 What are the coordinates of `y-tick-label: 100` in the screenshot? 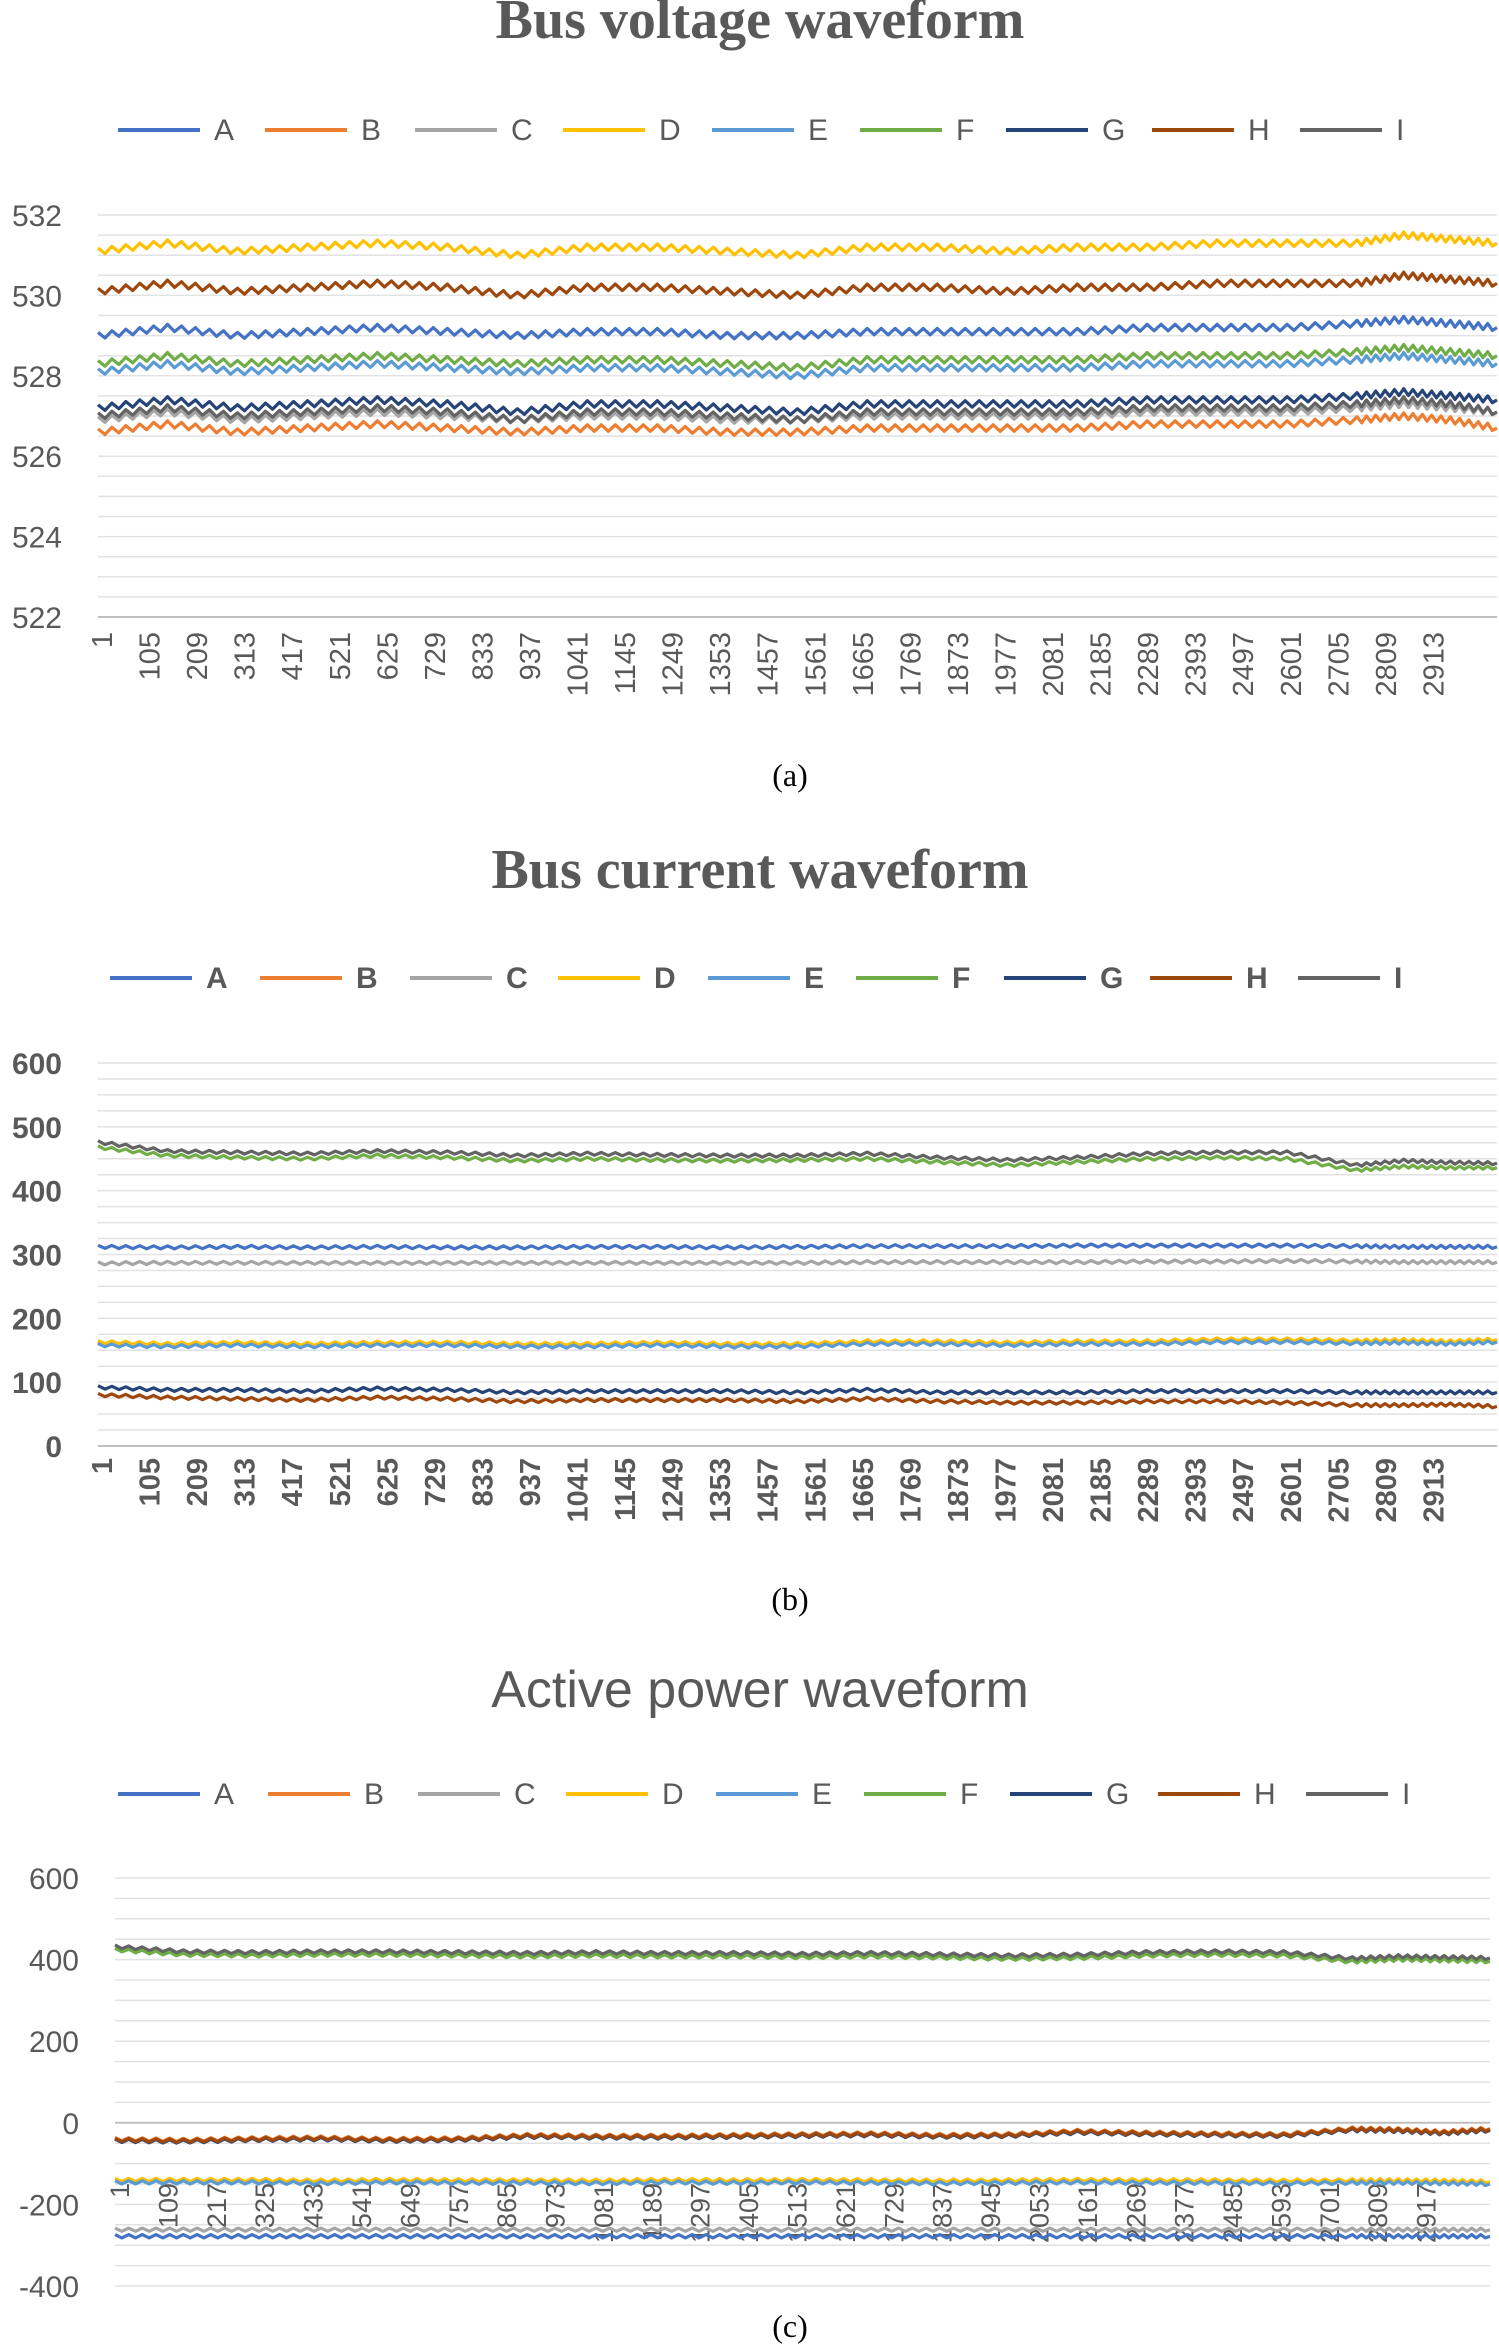 It's located at (37, 1383).